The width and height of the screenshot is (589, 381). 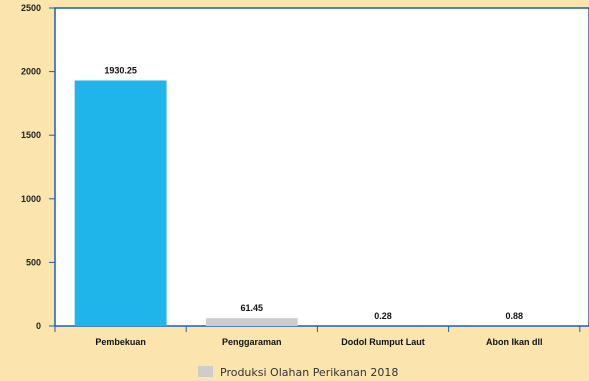 What do you see at coordinates (31, 135) in the screenshot?
I see `y-tick-label: 1500` at bounding box center [31, 135].